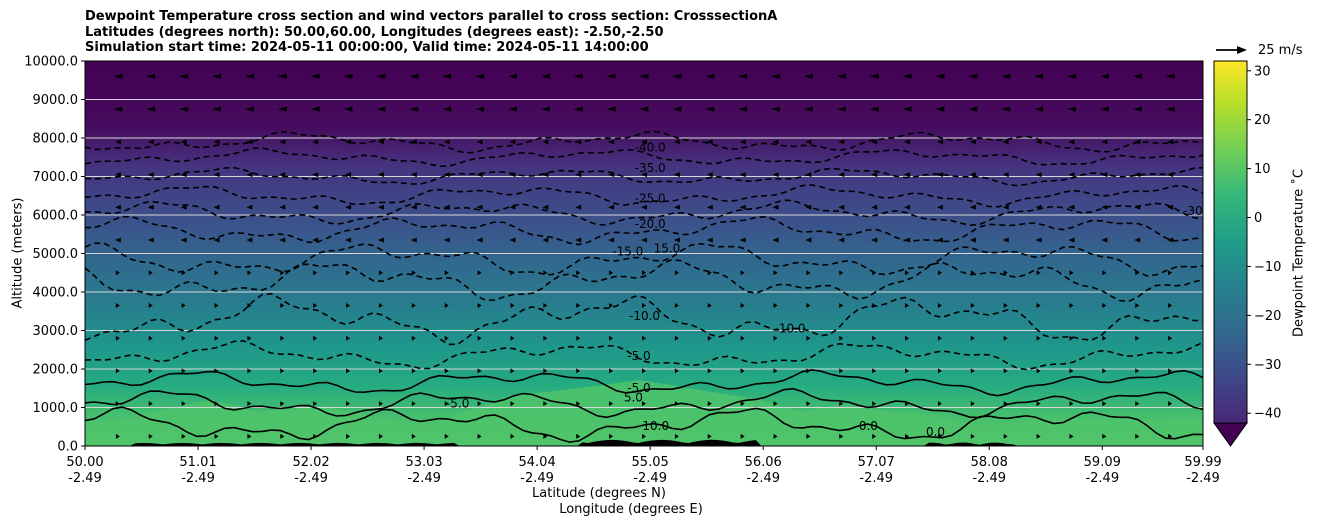 This screenshot has height=526, width=1320. What do you see at coordinates (790, 328) in the screenshot?
I see `contour-label: -10.0` at bounding box center [790, 328].